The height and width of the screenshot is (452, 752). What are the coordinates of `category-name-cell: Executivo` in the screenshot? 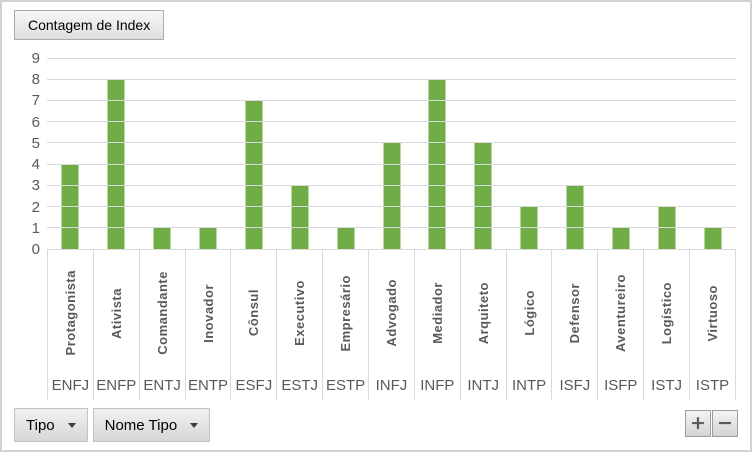 It's located at (299, 310).